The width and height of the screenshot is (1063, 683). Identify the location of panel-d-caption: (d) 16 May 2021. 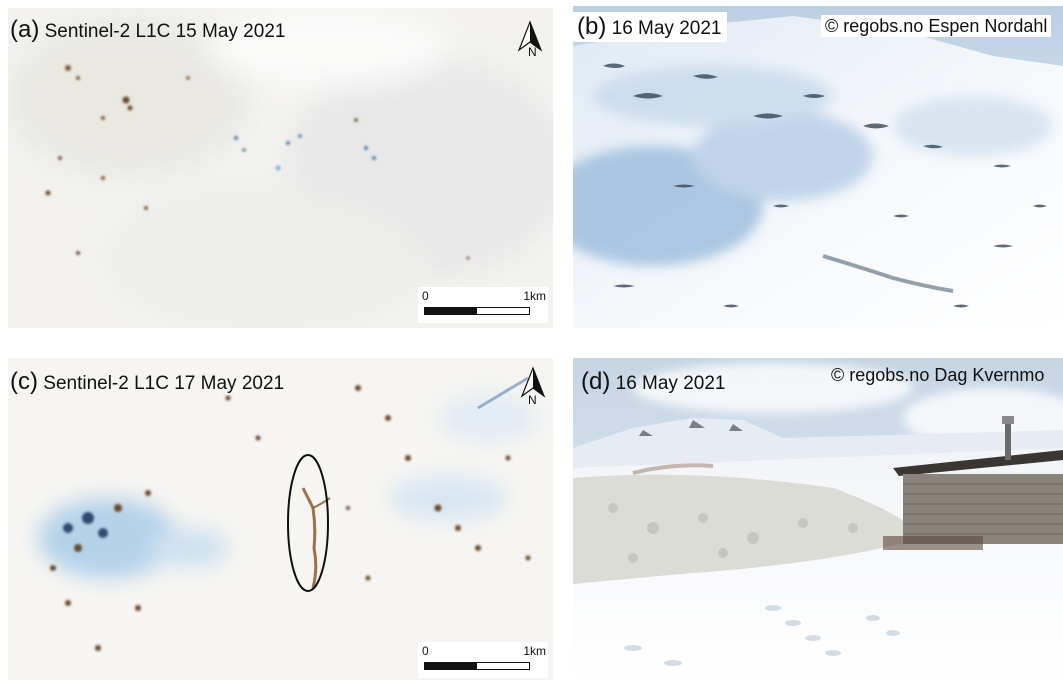
(653, 382).